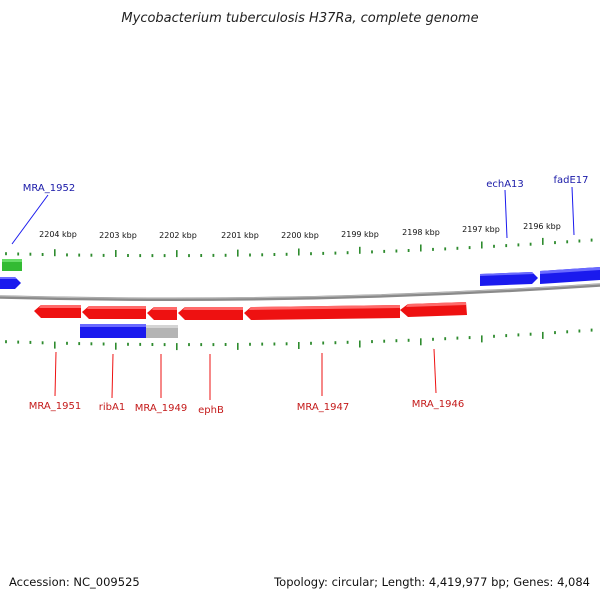 The width and height of the screenshot is (600, 600). Describe the element at coordinates (421, 232) in the screenshot. I see `scale-label-2198: 2198 kbp` at that location.